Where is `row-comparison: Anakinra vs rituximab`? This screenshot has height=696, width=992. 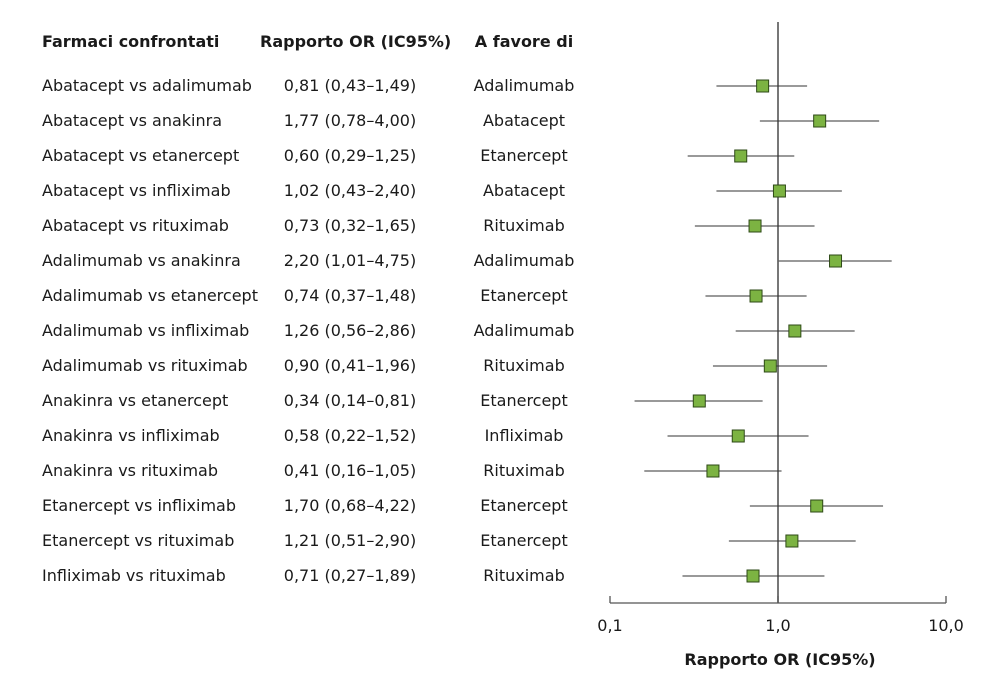 row-comparison: Anakinra vs rituximab is located at coordinates (130, 470).